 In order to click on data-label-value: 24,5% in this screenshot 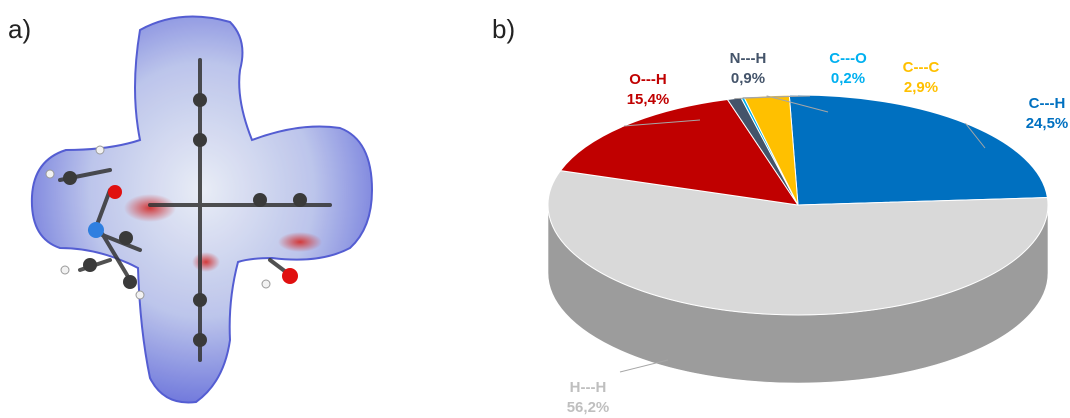, I will do `click(1047, 123)`.